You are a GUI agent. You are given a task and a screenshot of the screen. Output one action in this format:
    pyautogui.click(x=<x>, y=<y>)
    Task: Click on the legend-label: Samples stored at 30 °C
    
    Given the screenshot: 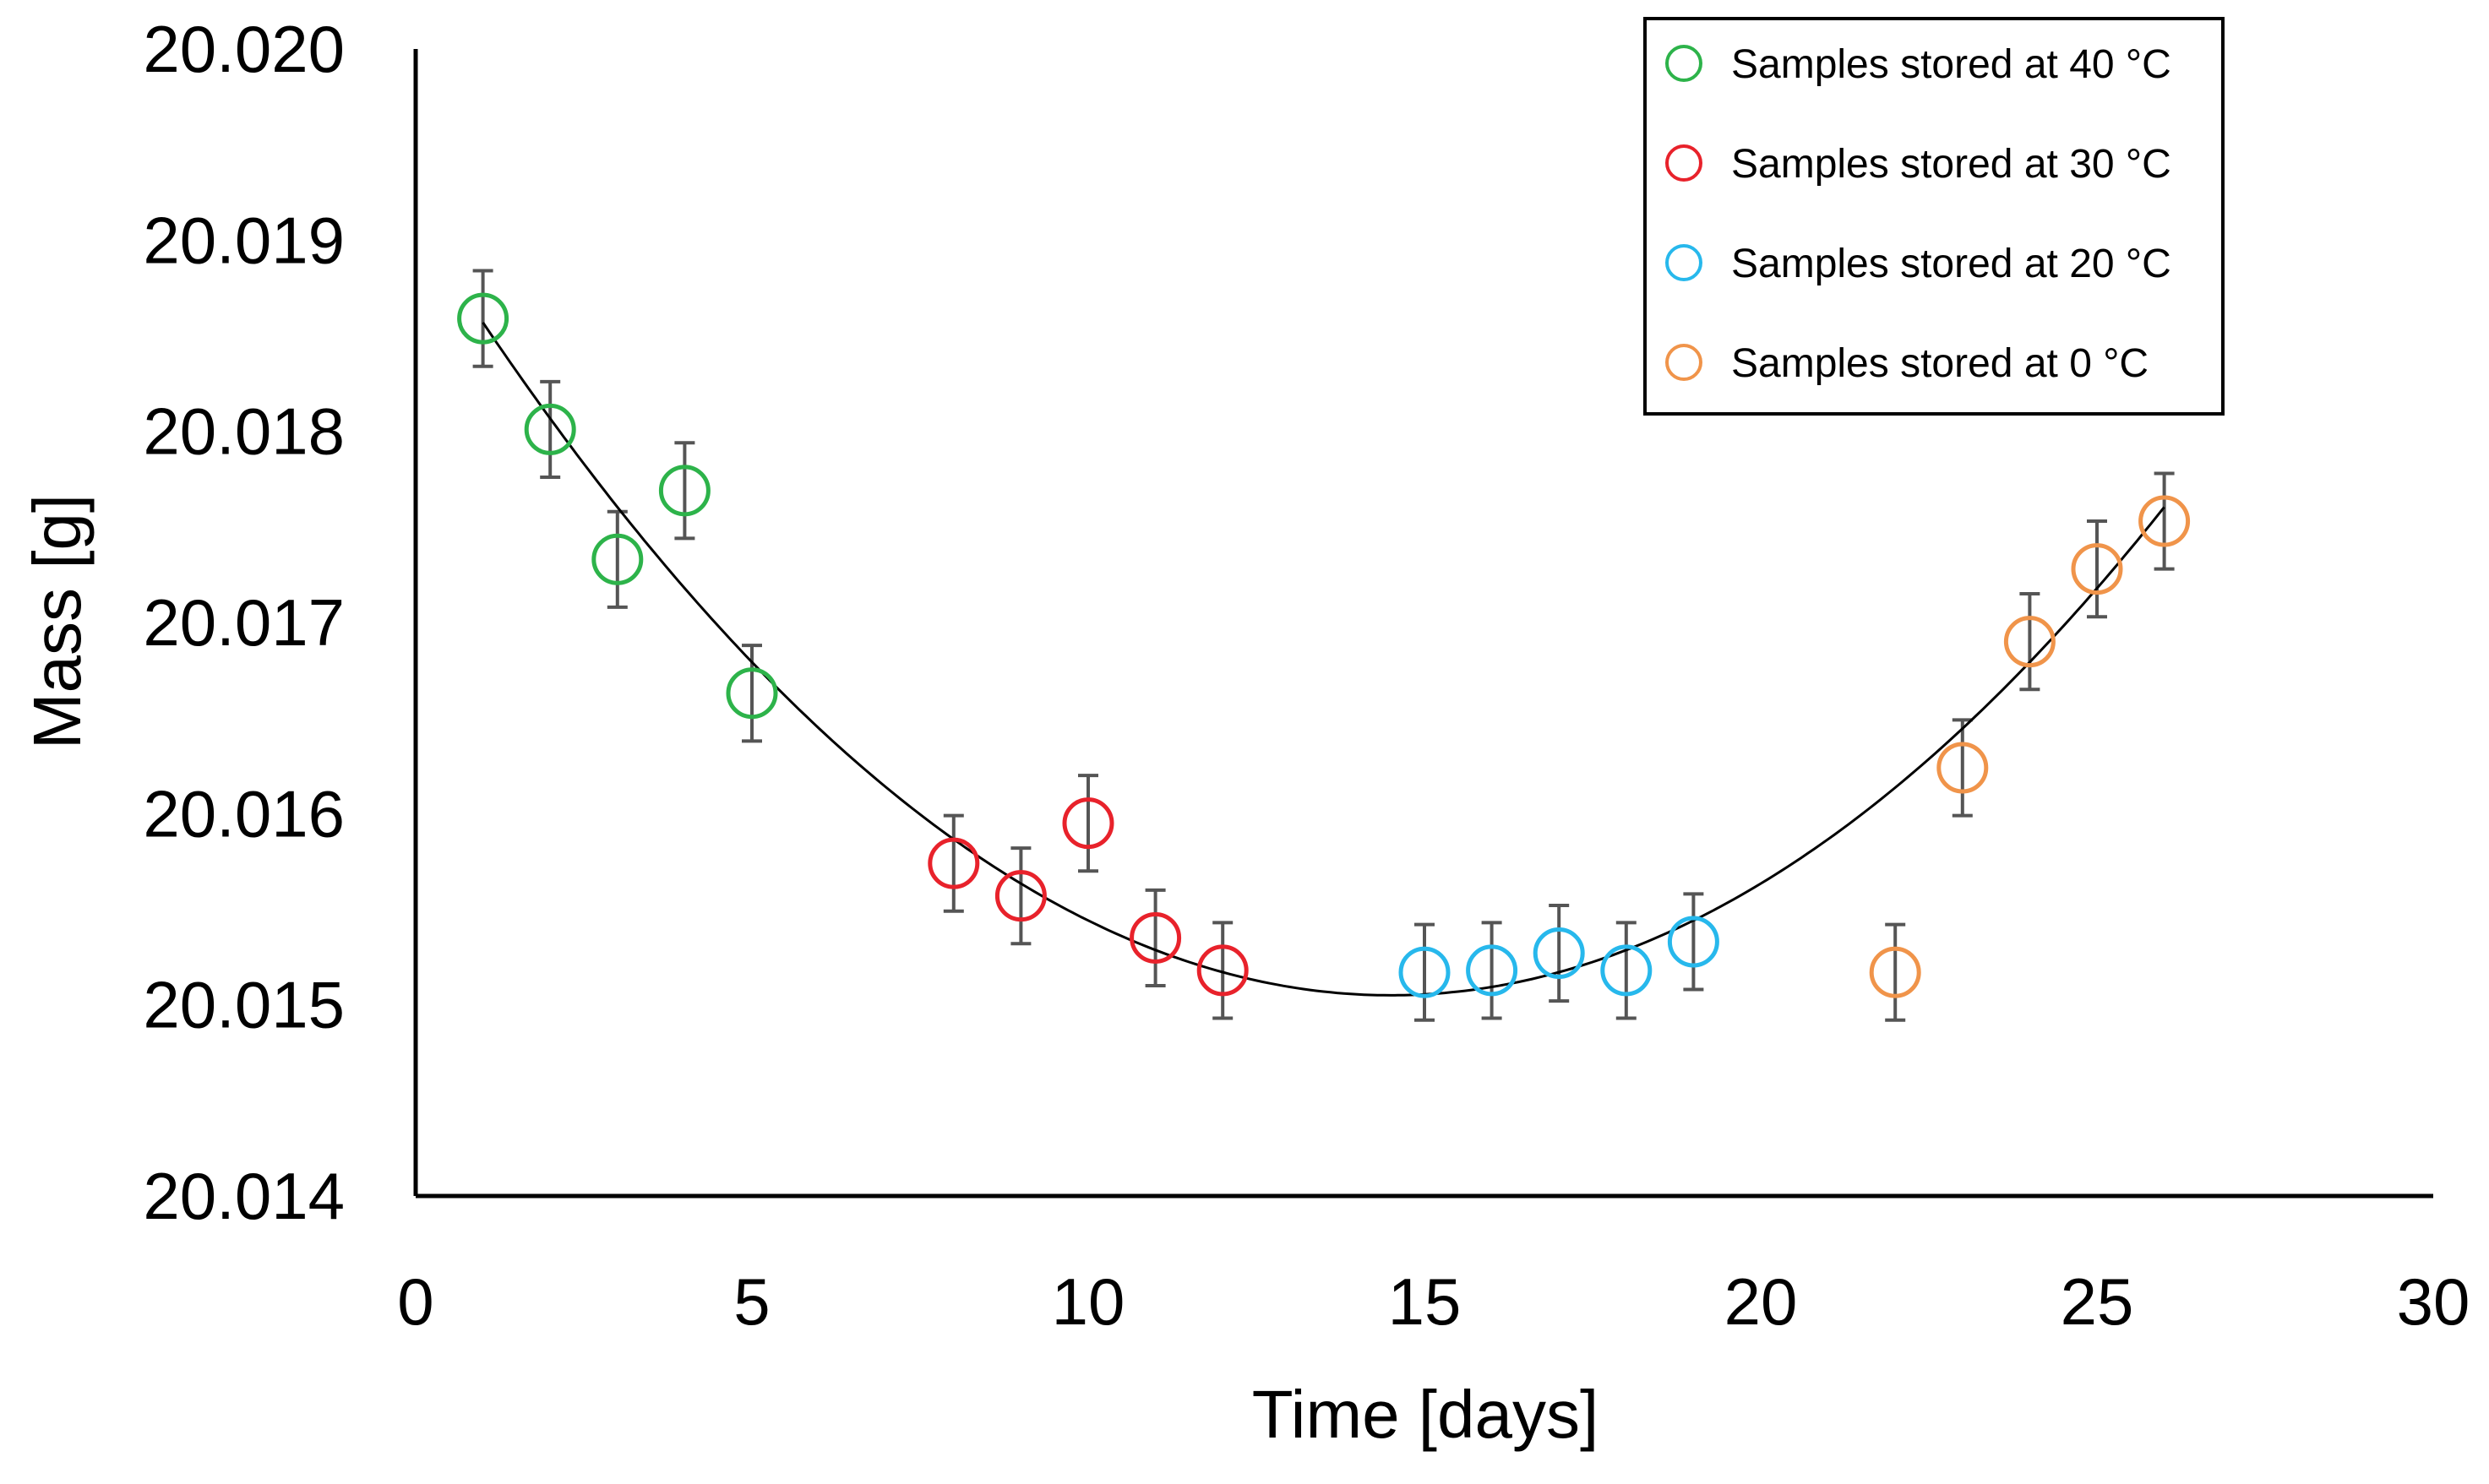 What is the action you would take?
    pyautogui.click(x=1951, y=164)
    